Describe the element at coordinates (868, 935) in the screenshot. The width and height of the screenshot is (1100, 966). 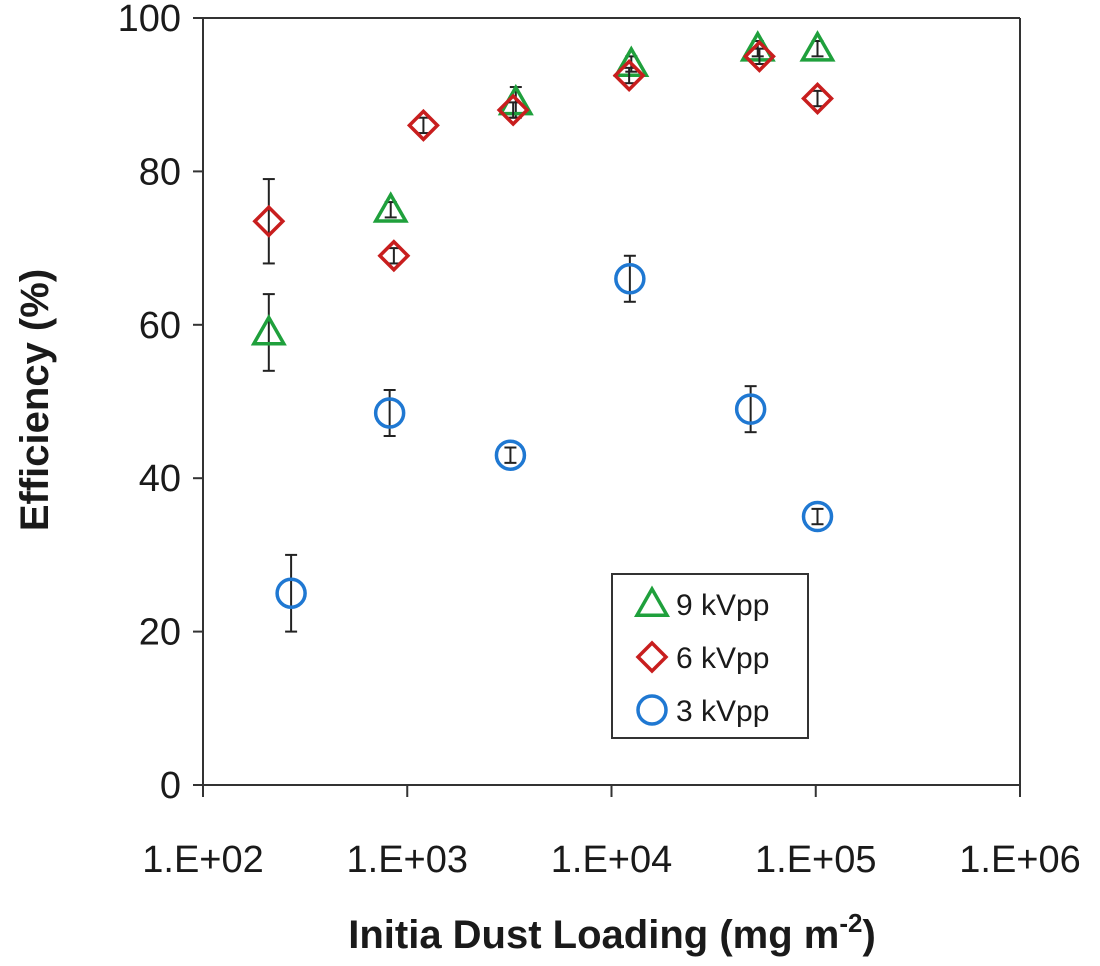
I see `x-axis-title-end: )` at that location.